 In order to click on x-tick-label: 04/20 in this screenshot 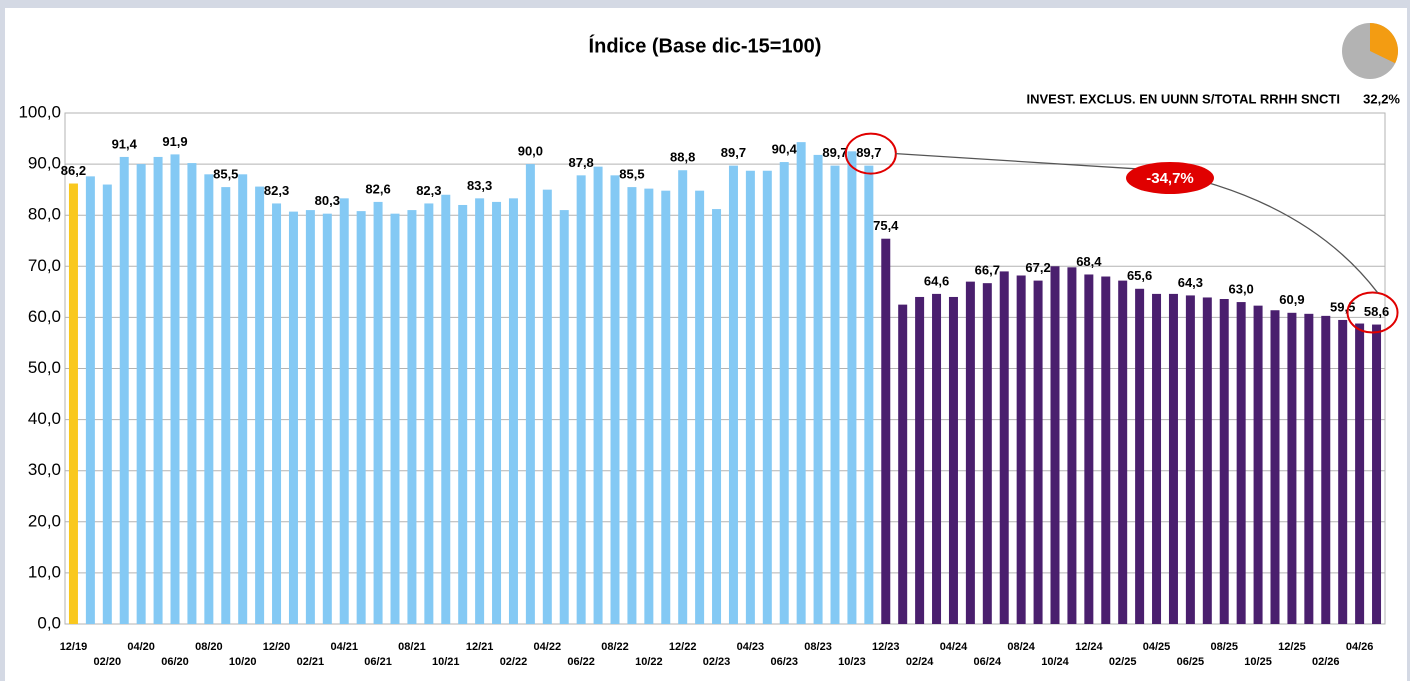, I will do `click(141, 647)`.